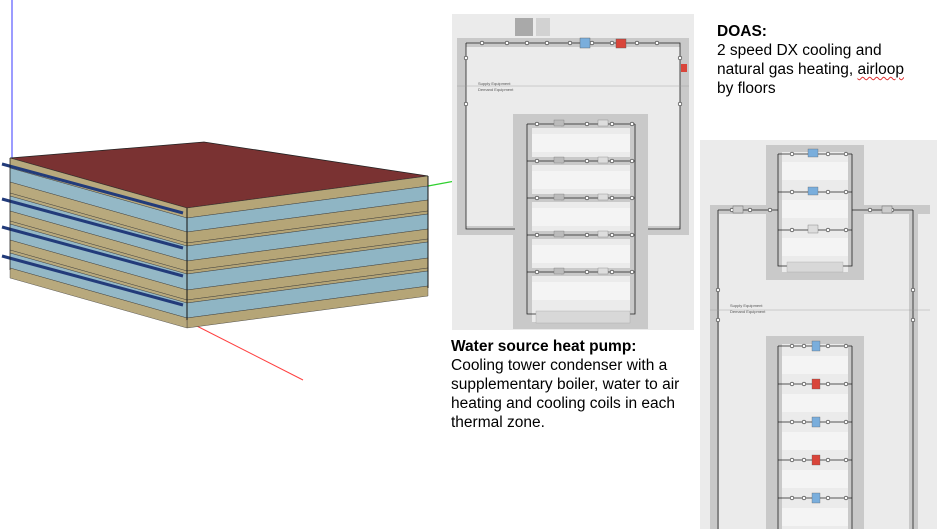 The width and height of the screenshot is (937, 529). What do you see at coordinates (813, 153) in the screenshot?
I see `dx-coil-icon` at bounding box center [813, 153].